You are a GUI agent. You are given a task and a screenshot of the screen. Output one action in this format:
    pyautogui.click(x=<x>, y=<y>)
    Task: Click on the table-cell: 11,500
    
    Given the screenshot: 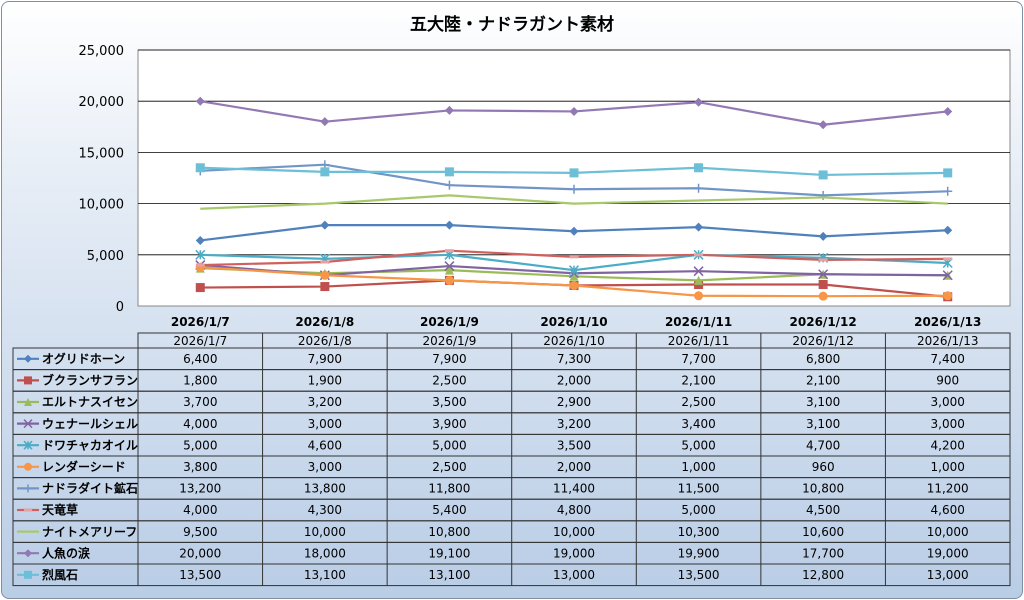 What is the action you would take?
    pyautogui.click(x=699, y=489)
    